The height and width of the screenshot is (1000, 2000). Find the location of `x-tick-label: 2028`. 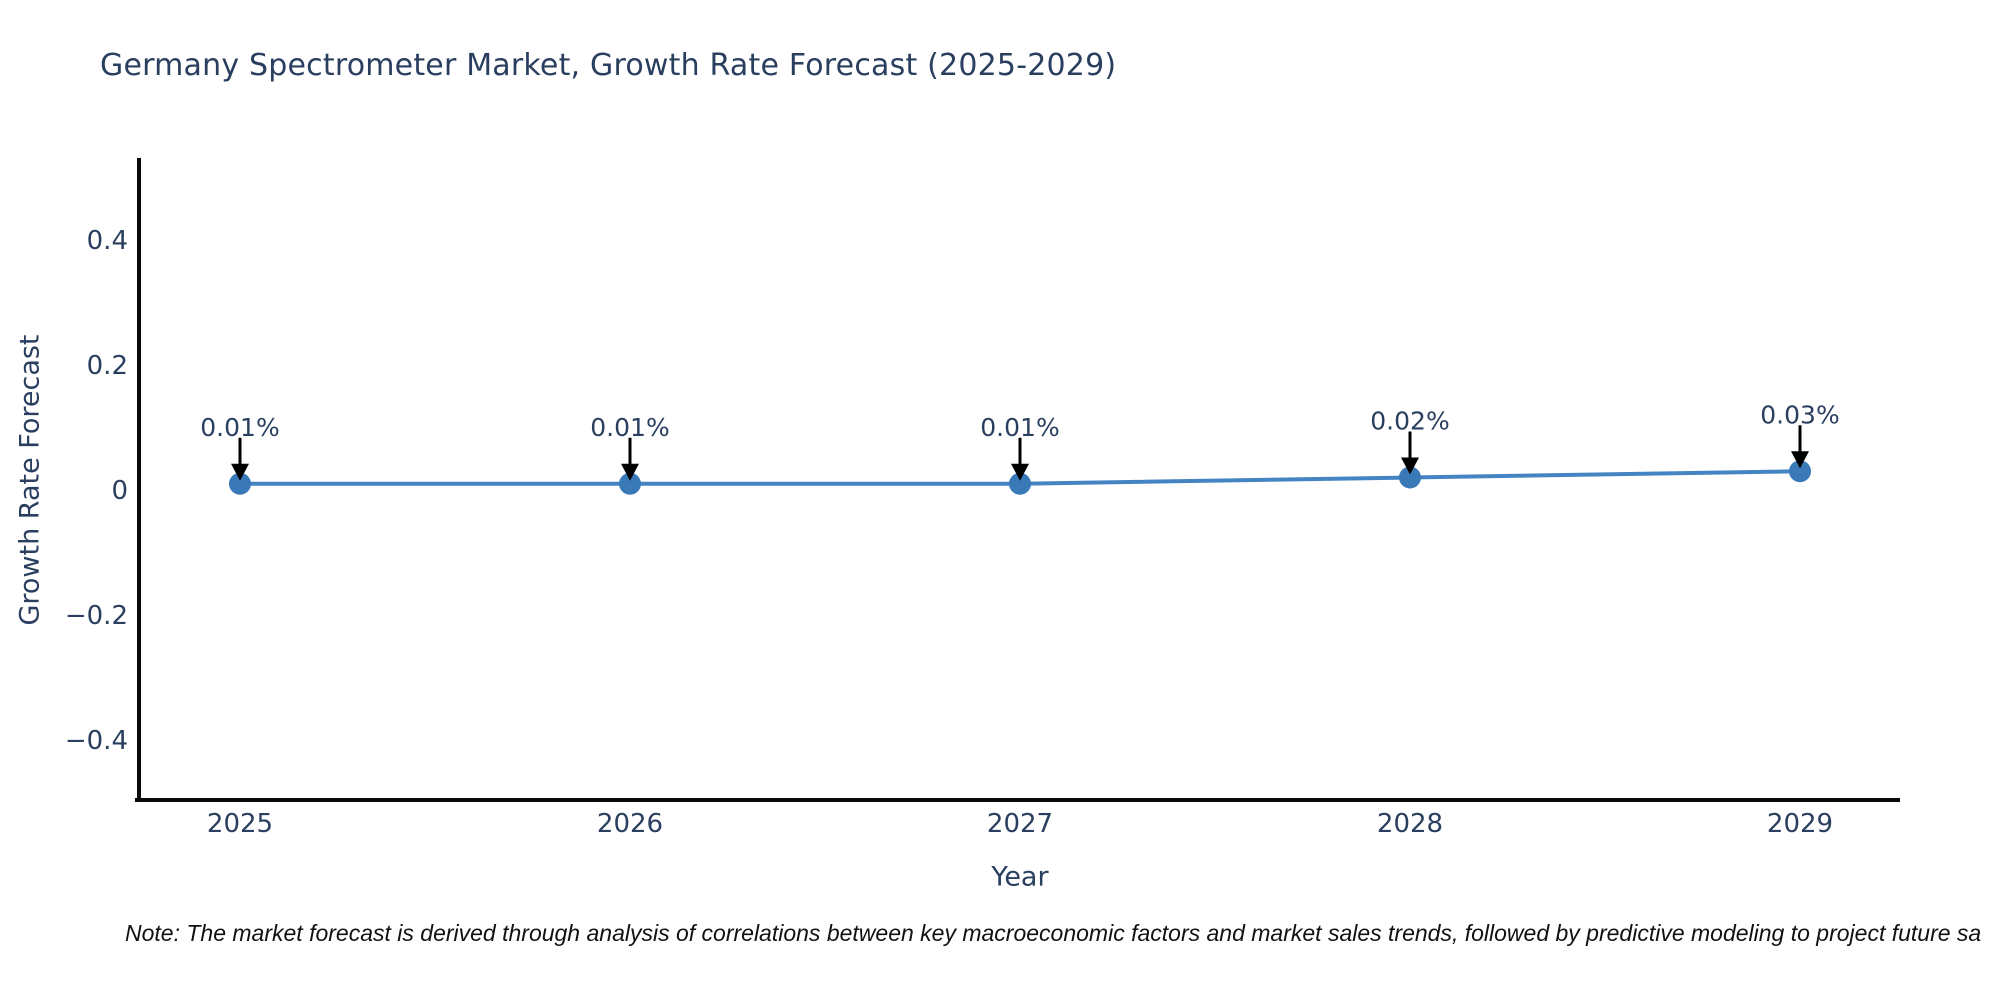

x-tick-label: 2028 is located at coordinates (1410, 824).